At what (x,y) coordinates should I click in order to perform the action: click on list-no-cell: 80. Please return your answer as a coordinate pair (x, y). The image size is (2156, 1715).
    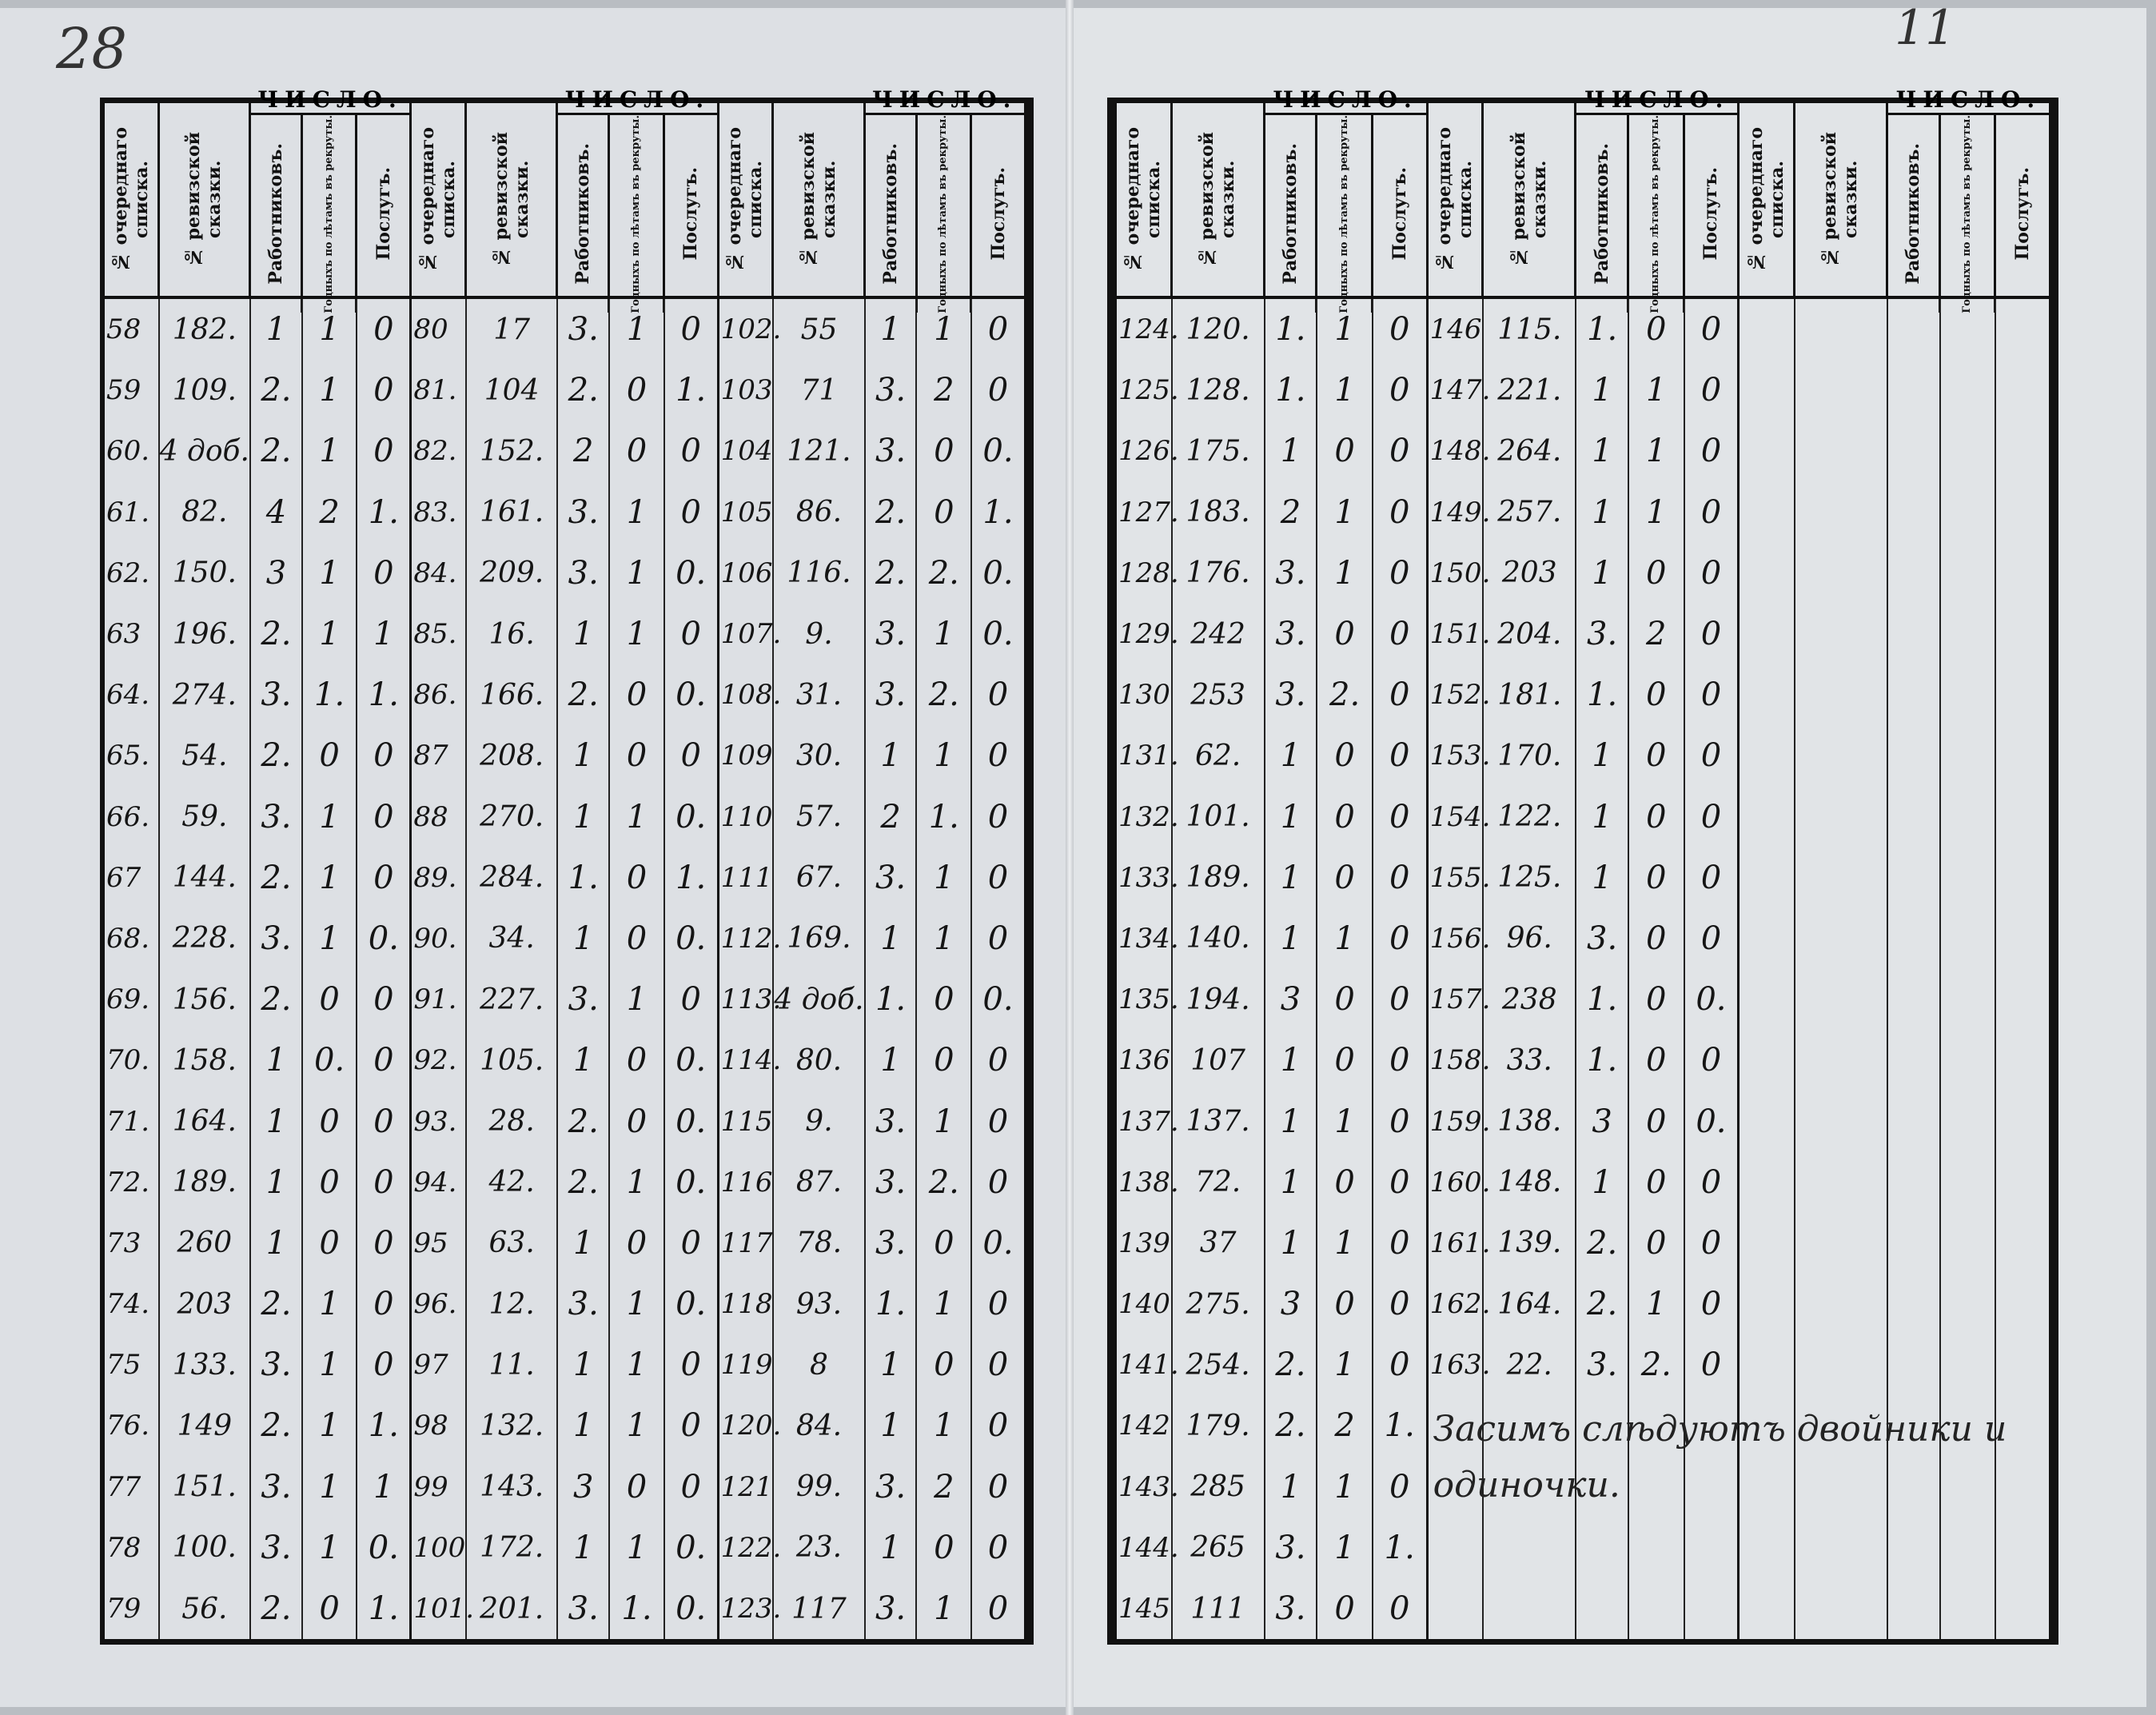
    Looking at the image, I should click on (440, 330).